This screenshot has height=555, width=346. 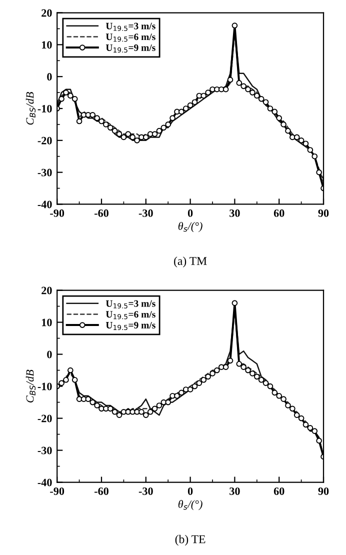 I want to click on text: (a) TM, so click(x=190, y=262).